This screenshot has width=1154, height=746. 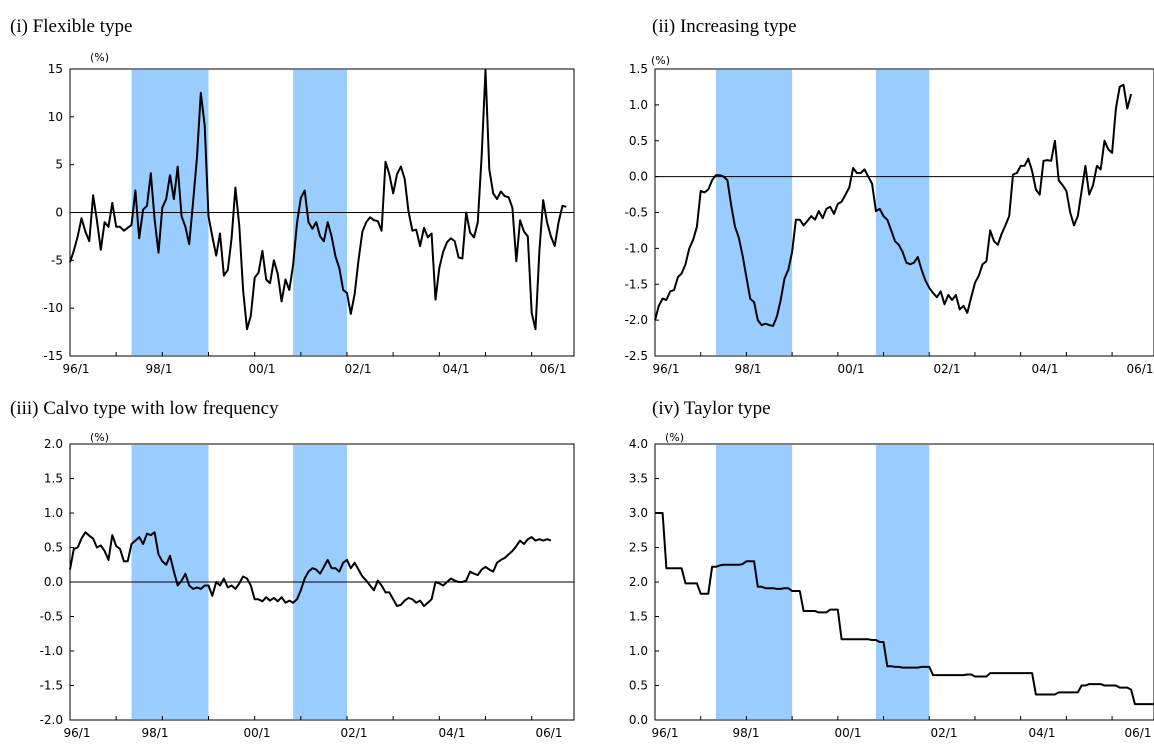 I want to click on y-tick-label: 2.5, so click(x=638, y=548).